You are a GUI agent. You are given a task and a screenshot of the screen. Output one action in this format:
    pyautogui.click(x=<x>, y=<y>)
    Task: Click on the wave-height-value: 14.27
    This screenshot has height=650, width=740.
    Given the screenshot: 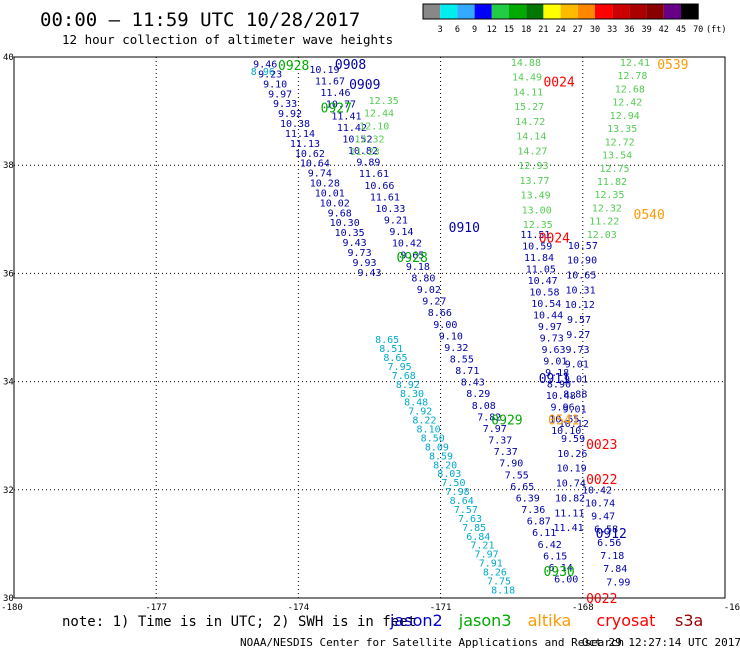 What is the action you would take?
    pyautogui.click(x=532, y=151)
    